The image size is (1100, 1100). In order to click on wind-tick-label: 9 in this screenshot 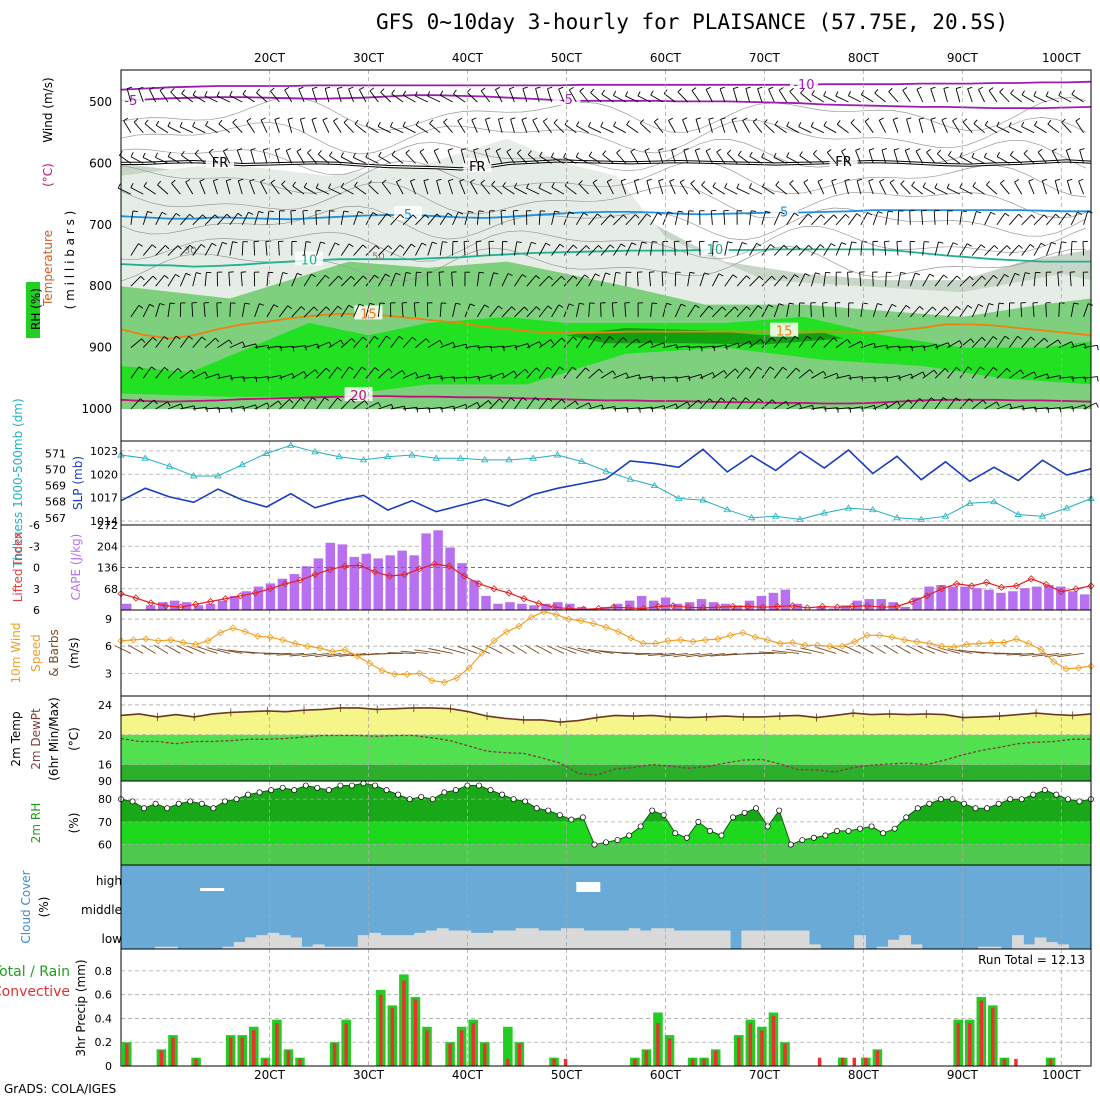, I will do `click(108, 619)`.